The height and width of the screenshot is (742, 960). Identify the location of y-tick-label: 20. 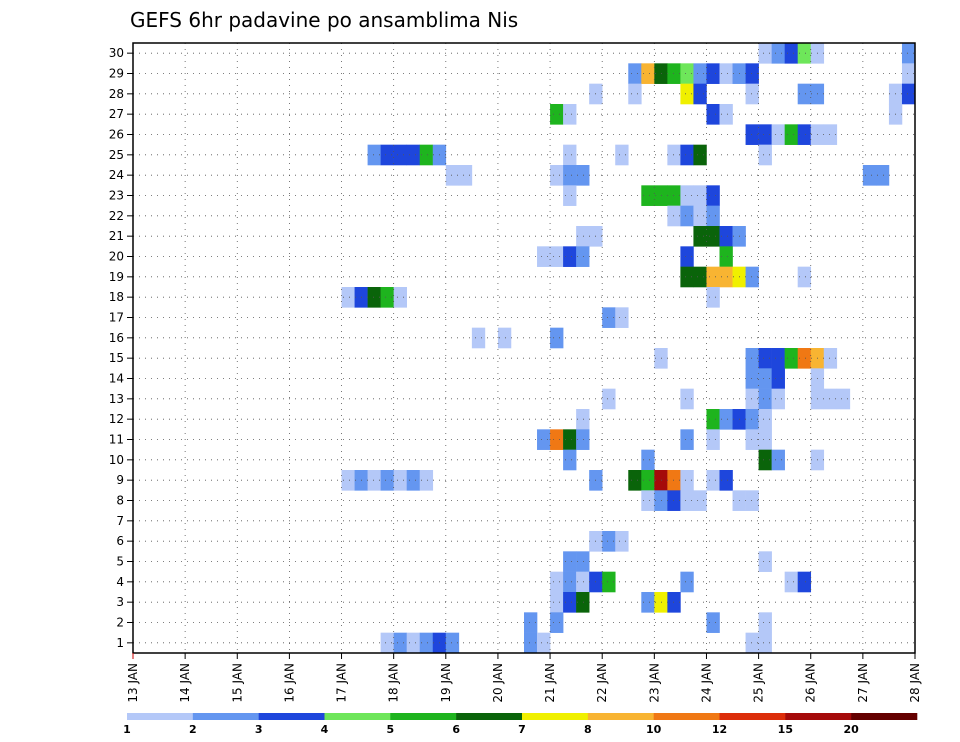
(116, 257).